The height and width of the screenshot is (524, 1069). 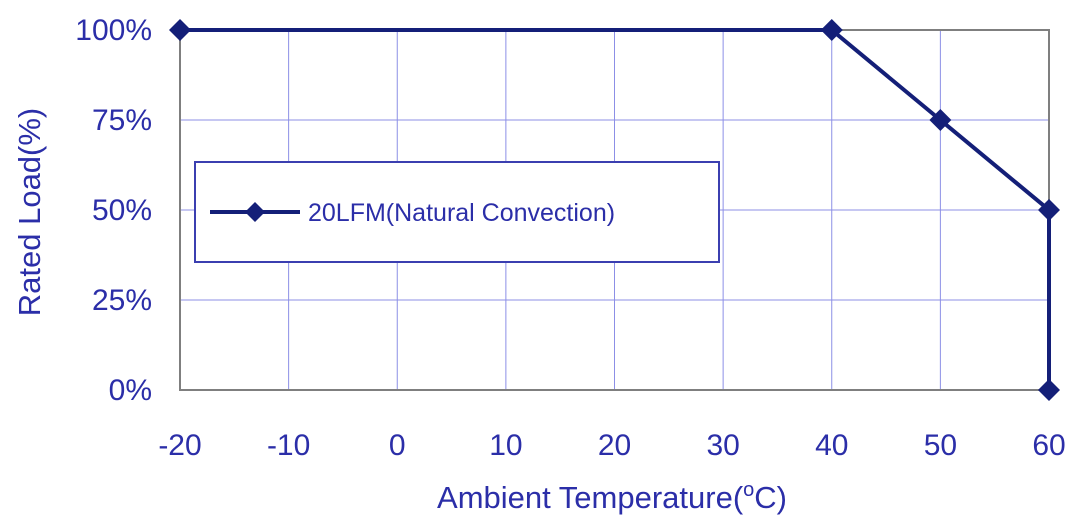 What do you see at coordinates (255, 212) in the screenshot?
I see `legend-marker` at bounding box center [255, 212].